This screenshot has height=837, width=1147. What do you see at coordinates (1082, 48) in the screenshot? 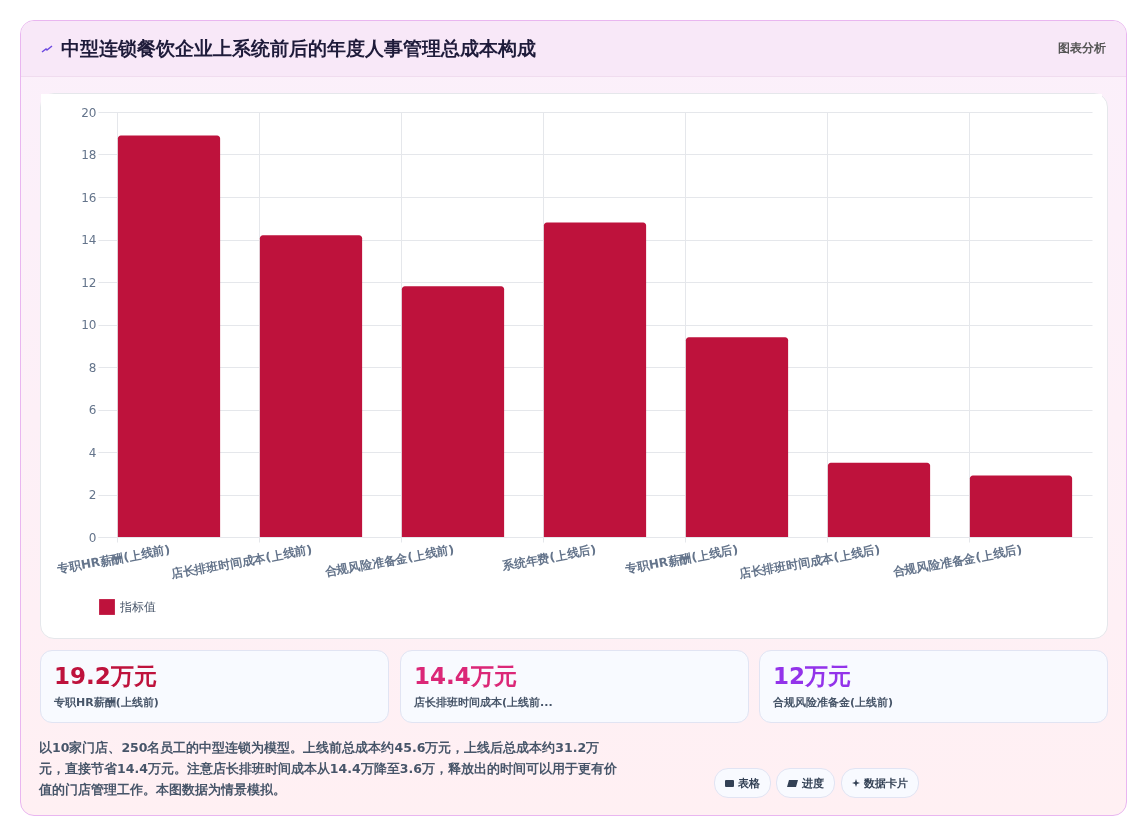
I see `text: 图表分析` at bounding box center [1082, 48].